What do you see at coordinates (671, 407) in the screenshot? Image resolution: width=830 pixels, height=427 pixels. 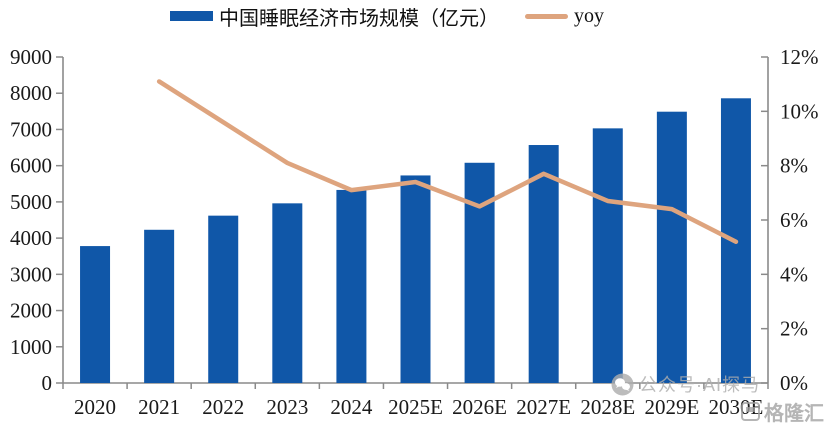 I see `x-axis-label: 2029E` at bounding box center [671, 407].